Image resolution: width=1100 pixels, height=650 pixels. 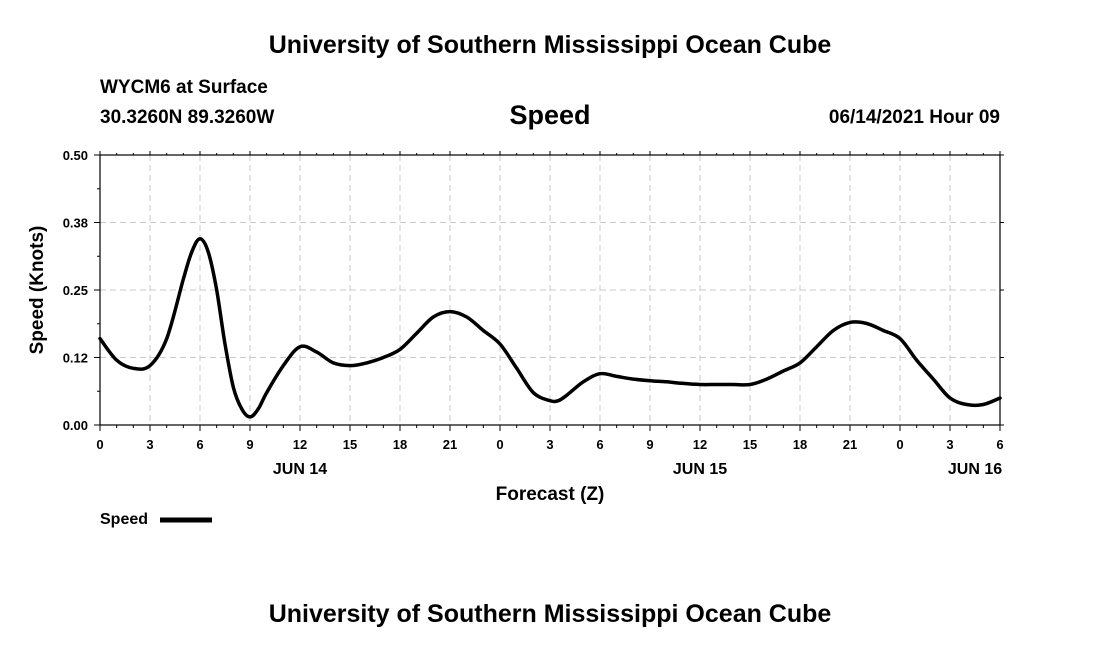 I want to click on y-tick-label: 0.00, so click(x=75, y=425).